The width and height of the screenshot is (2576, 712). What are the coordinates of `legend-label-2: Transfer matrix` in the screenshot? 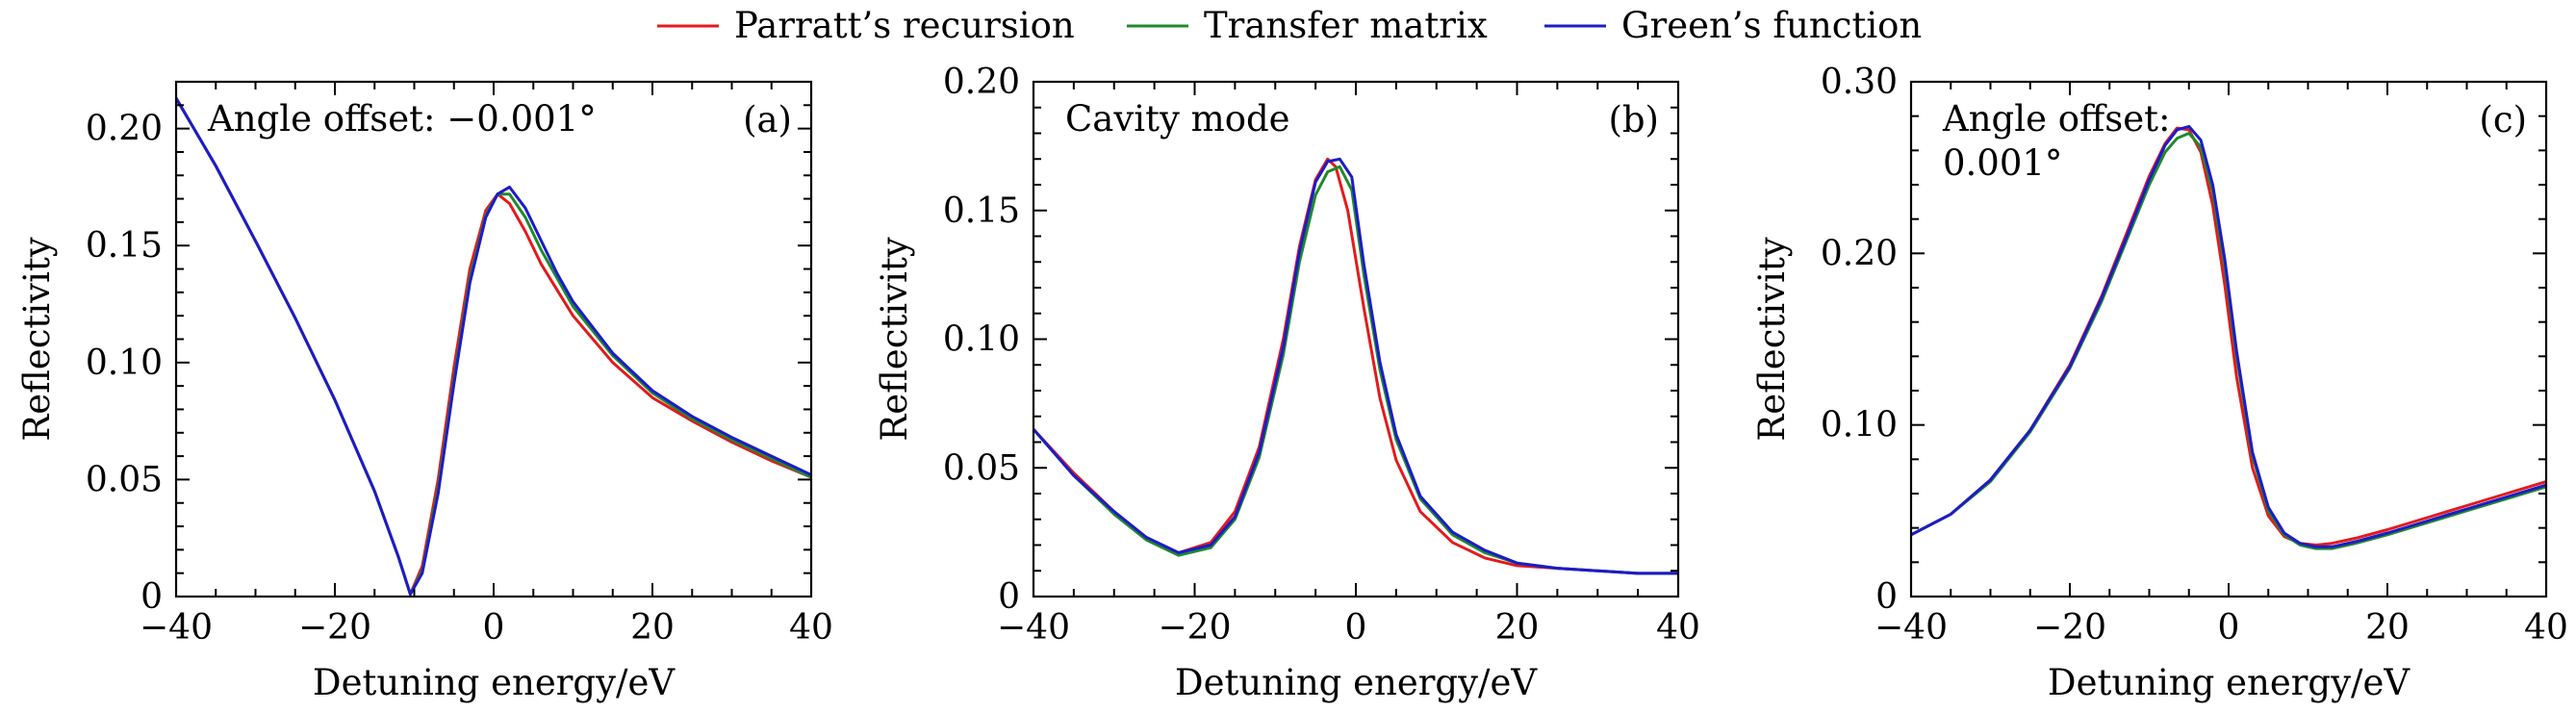 It's located at (1346, 25).